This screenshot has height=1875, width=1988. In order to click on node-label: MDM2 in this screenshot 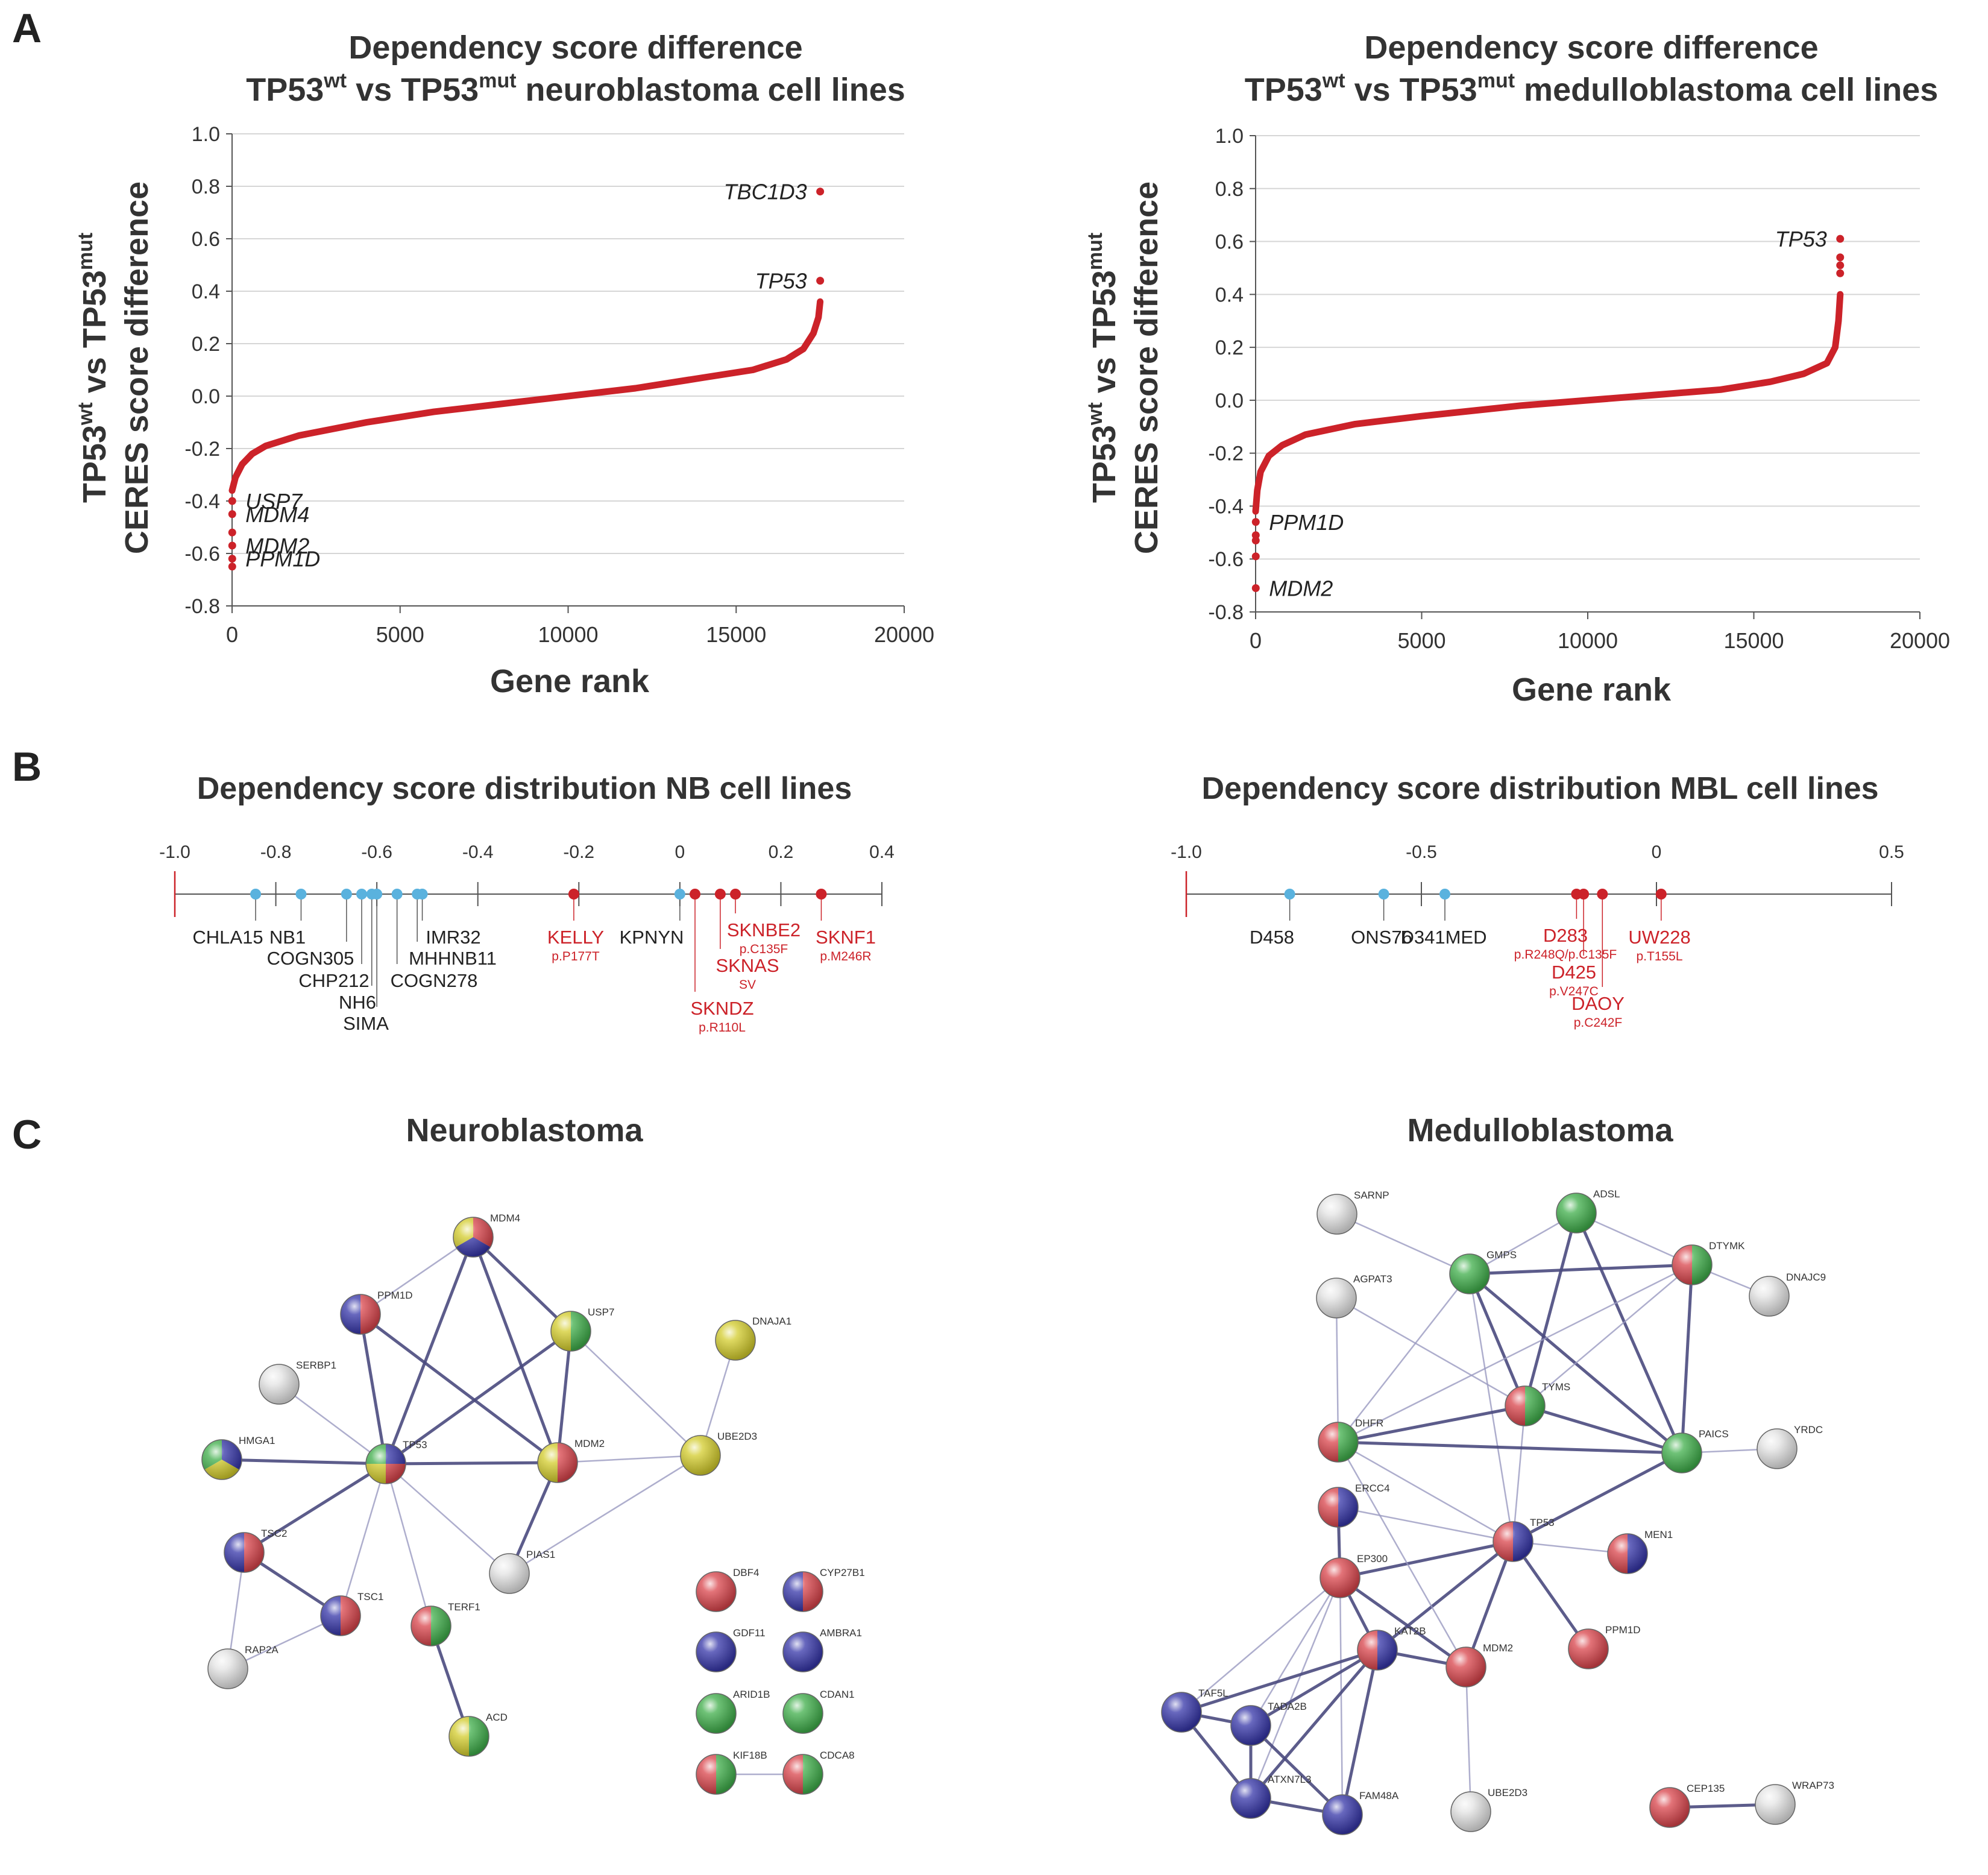, I will do `click(589, 1443)`.